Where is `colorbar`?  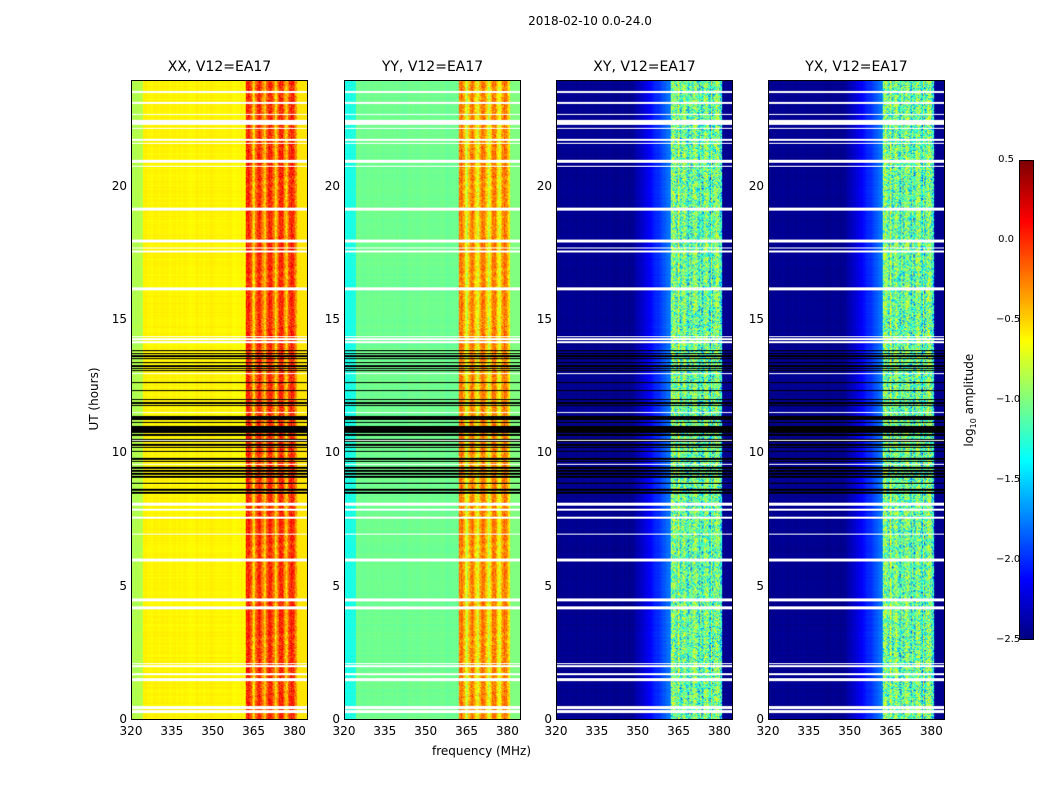 colorbar is located at coordinates (1026, 400).